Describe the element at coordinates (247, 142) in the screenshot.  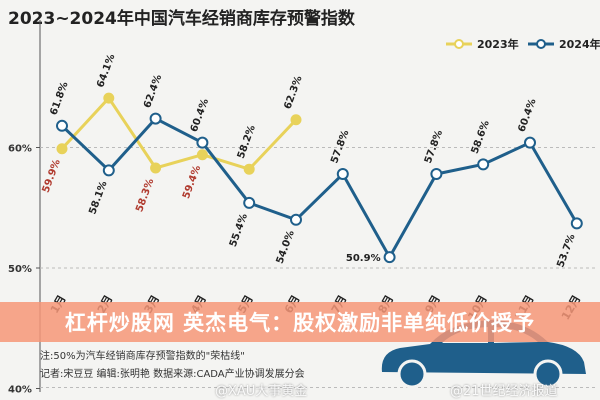
I see `data-label: 58.2%` at that location.